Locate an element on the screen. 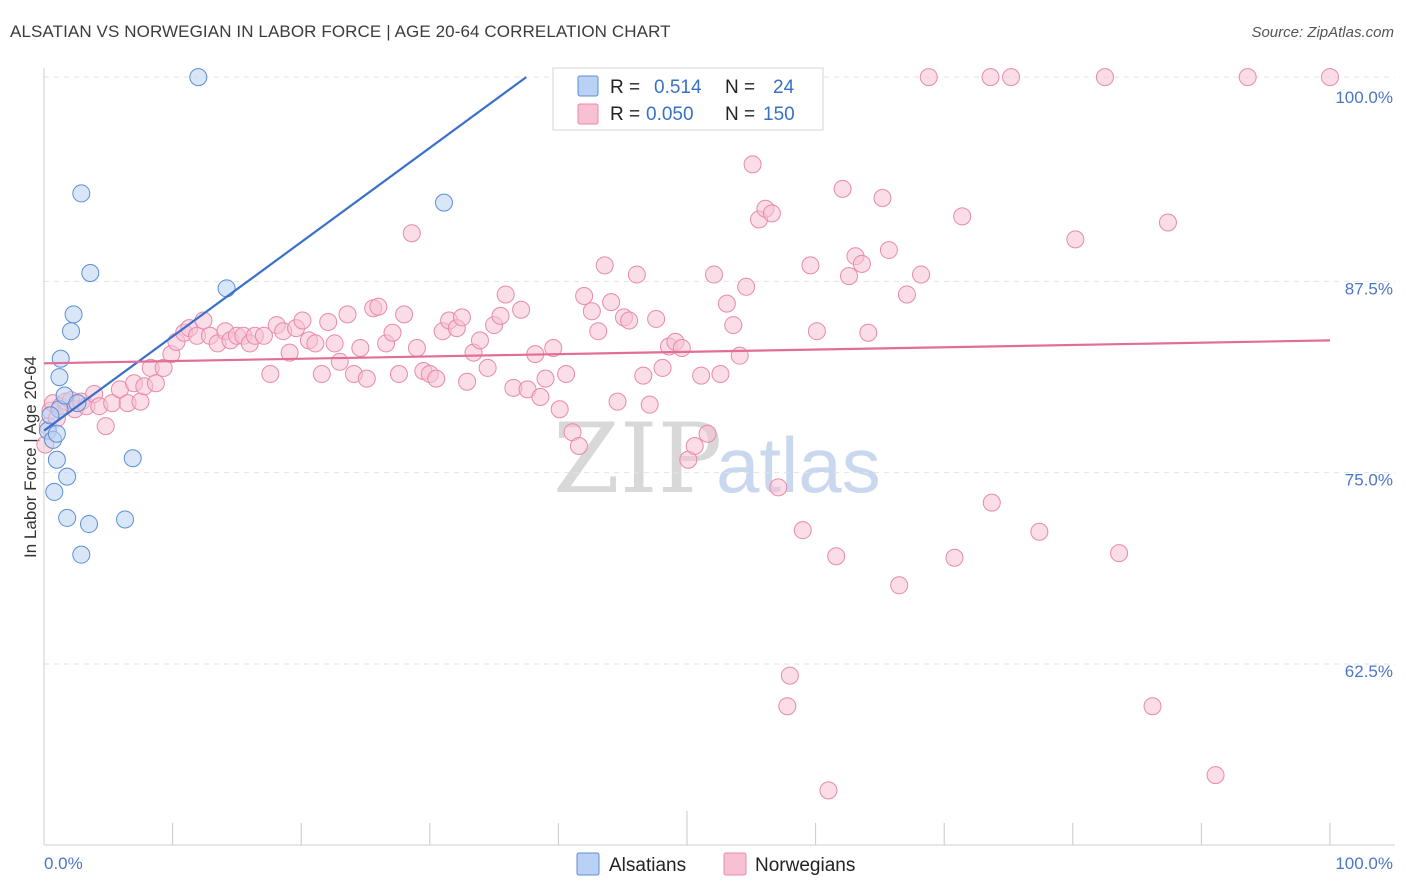 This screenshot has height=892, width=1406. x-ticks is located at coordinates (751, 828).